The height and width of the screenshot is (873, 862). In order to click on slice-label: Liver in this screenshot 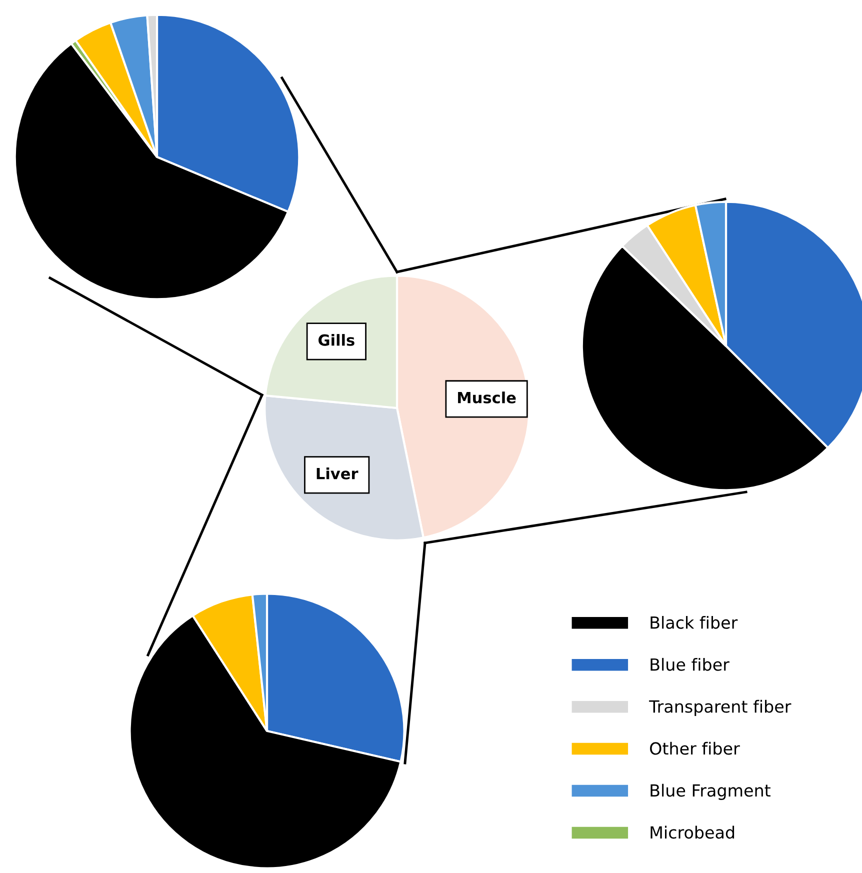, I will do `click(337, 474)`.